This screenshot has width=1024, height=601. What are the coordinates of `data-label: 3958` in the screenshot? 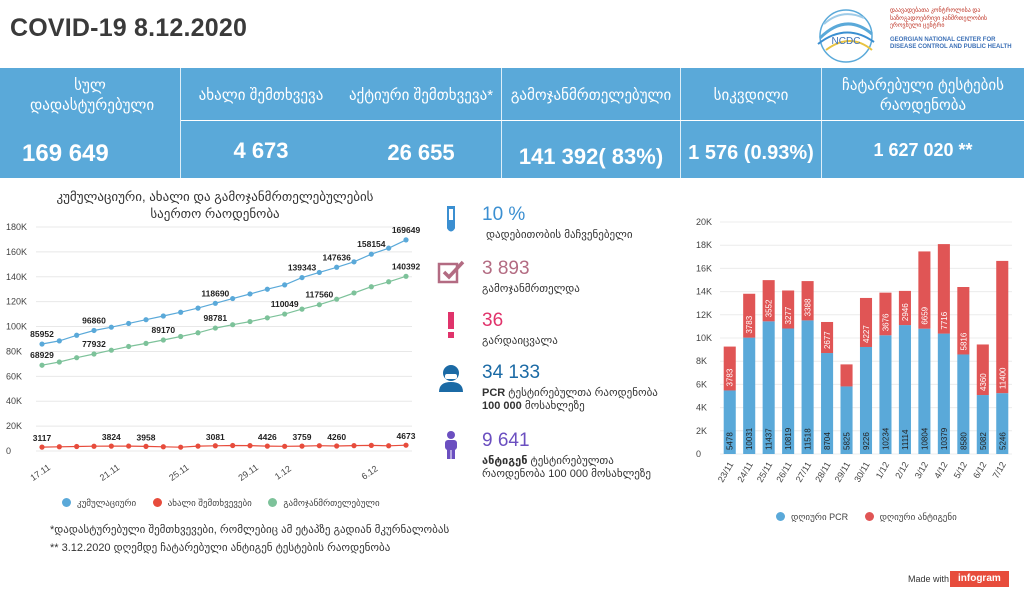 It's located at (146, 437).